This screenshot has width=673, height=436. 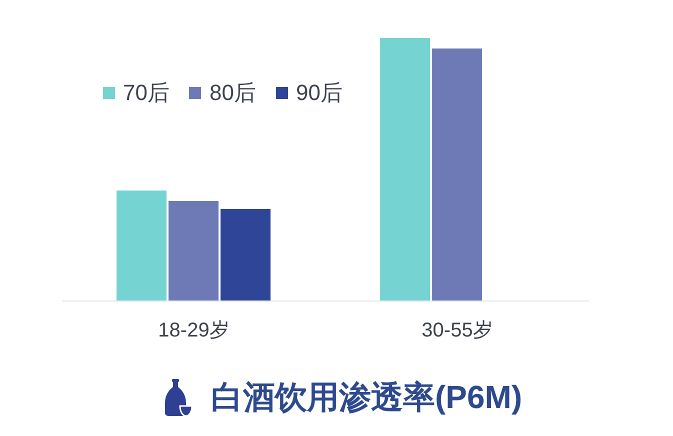 What do you see at coordinates (457, 330) in the screenshot?
I see `x-tick-label: 30-55岁` at bounding box center [457, 330].